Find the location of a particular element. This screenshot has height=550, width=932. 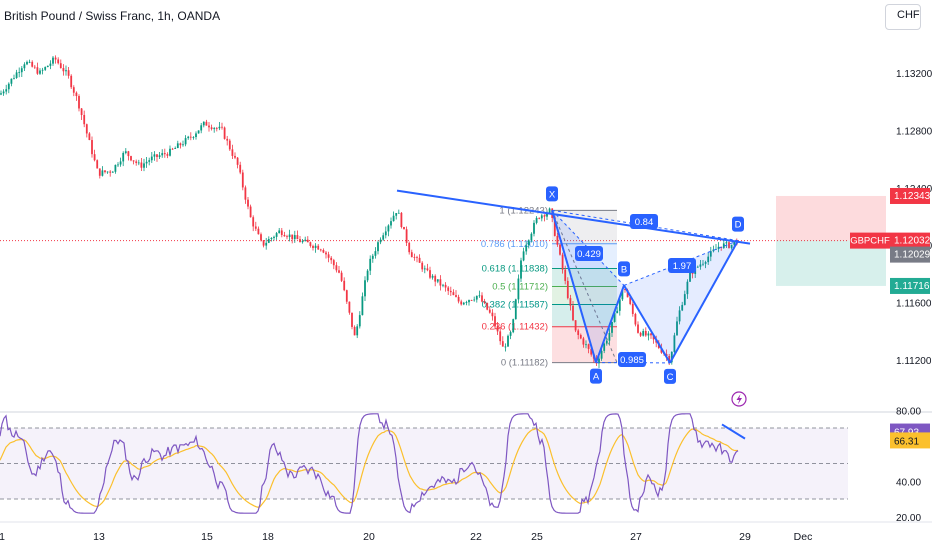

pattern-point-label: X is located at coordinates (552, 194).